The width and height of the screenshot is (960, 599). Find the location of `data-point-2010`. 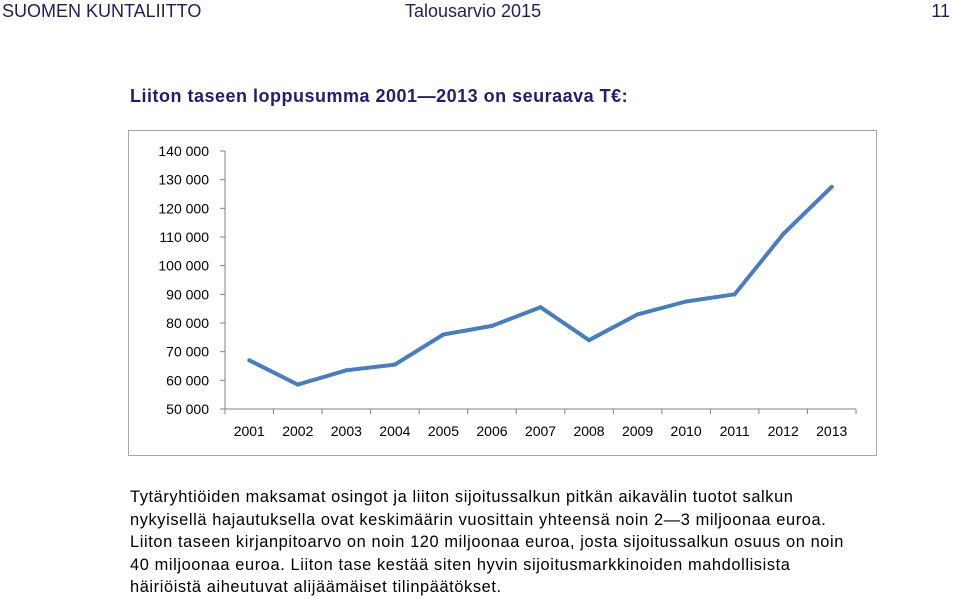

data-point-2010 is located at coordinates (686, 301).